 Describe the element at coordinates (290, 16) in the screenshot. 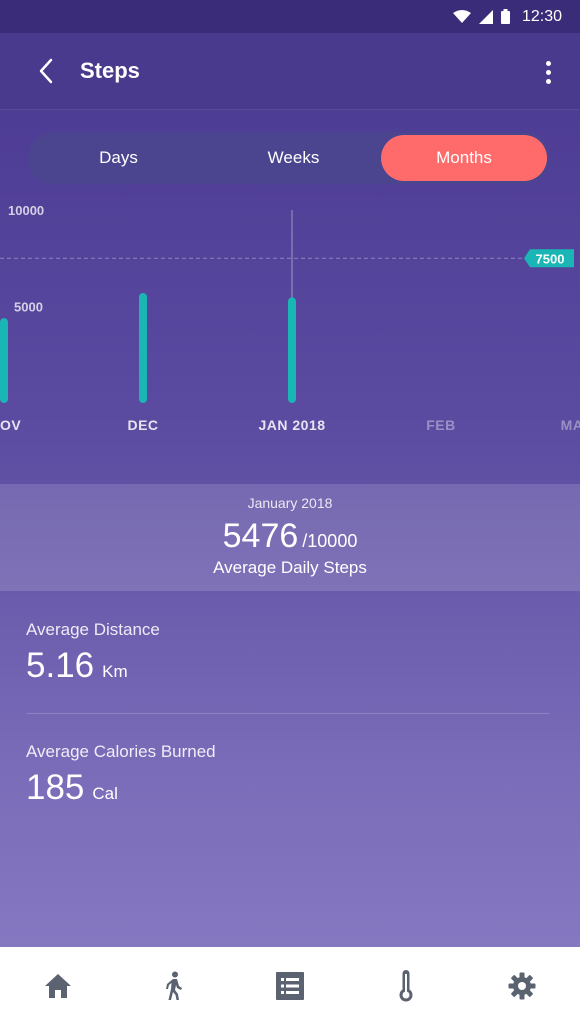

I see `status-bar: 12:30` at that location.